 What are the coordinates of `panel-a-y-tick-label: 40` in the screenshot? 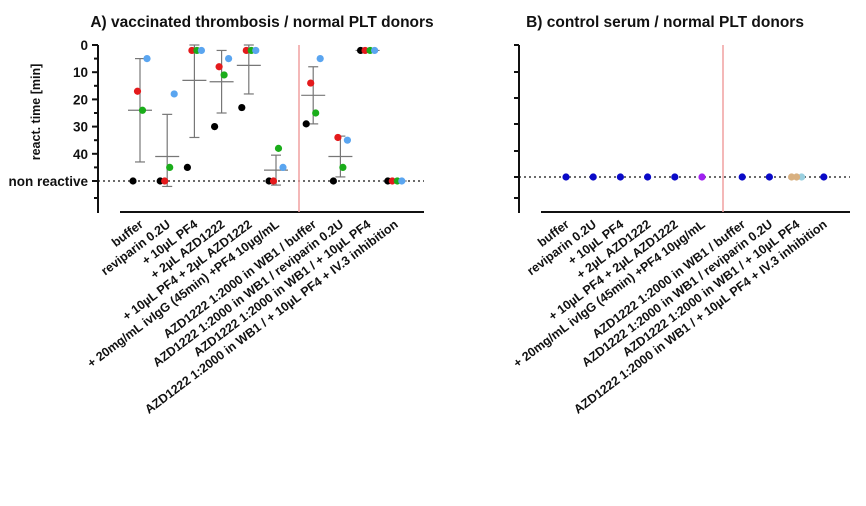 It's located at (80, 154).